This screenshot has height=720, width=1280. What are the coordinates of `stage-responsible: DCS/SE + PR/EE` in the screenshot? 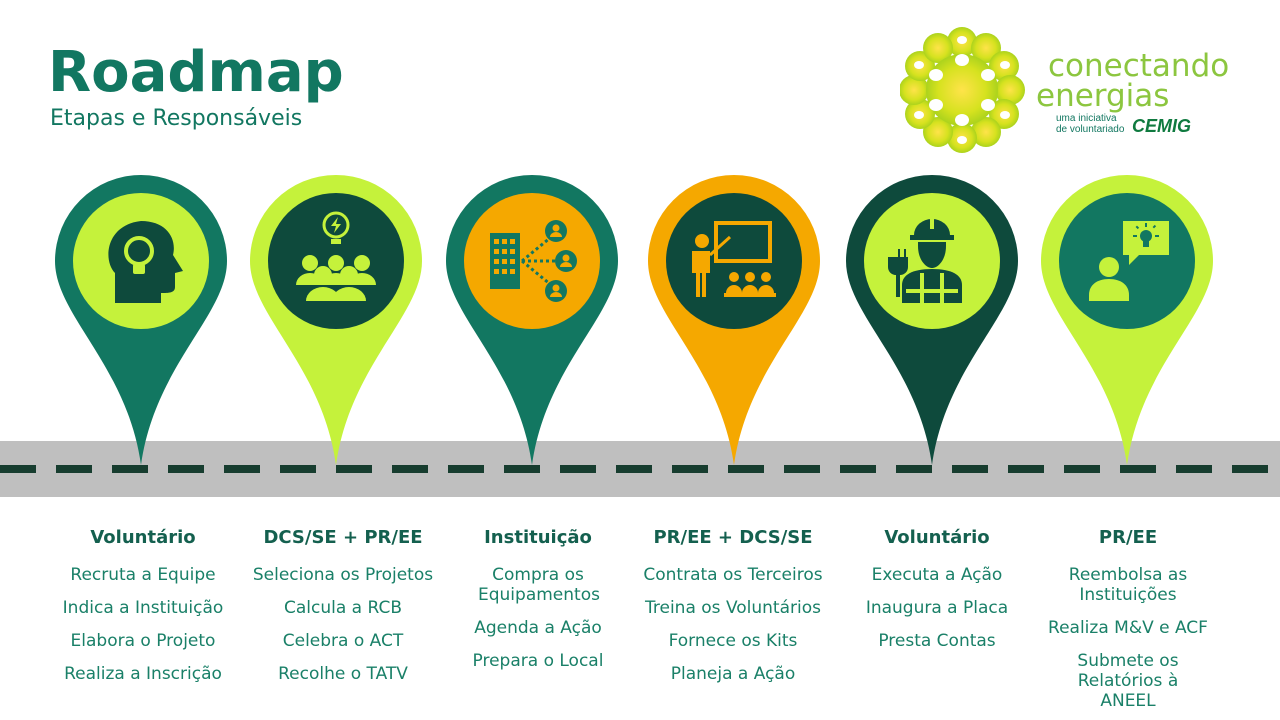 It's located at (343, 537).